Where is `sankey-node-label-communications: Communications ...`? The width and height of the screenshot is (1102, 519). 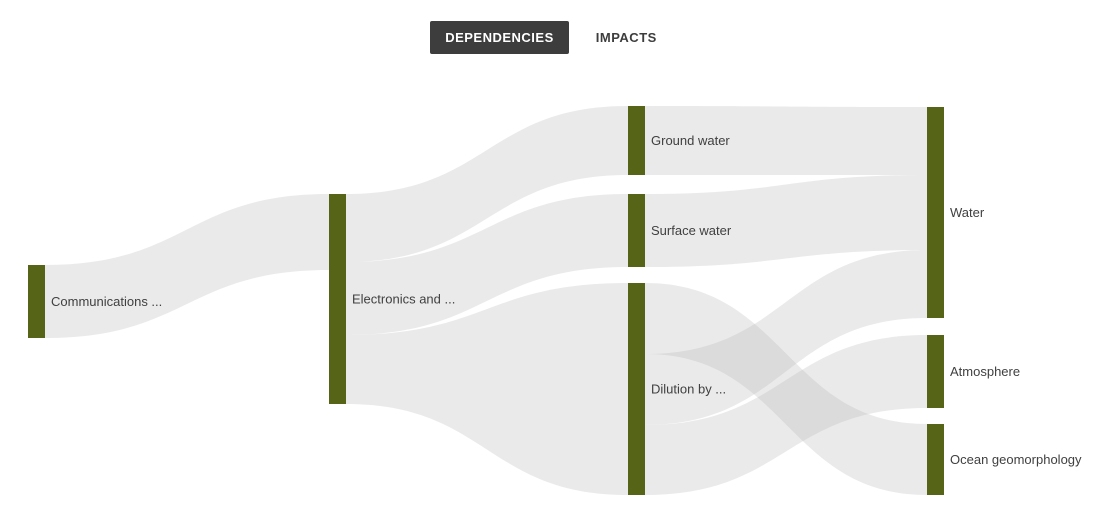
sankey-node-label-communications: Communications ... is located at coordinates (106, 301).